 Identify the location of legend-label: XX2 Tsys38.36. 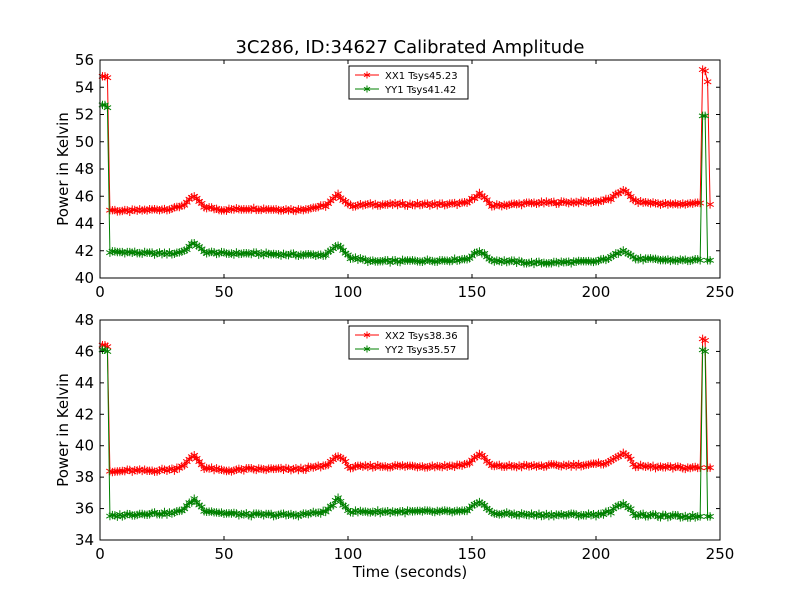
(421, 336).